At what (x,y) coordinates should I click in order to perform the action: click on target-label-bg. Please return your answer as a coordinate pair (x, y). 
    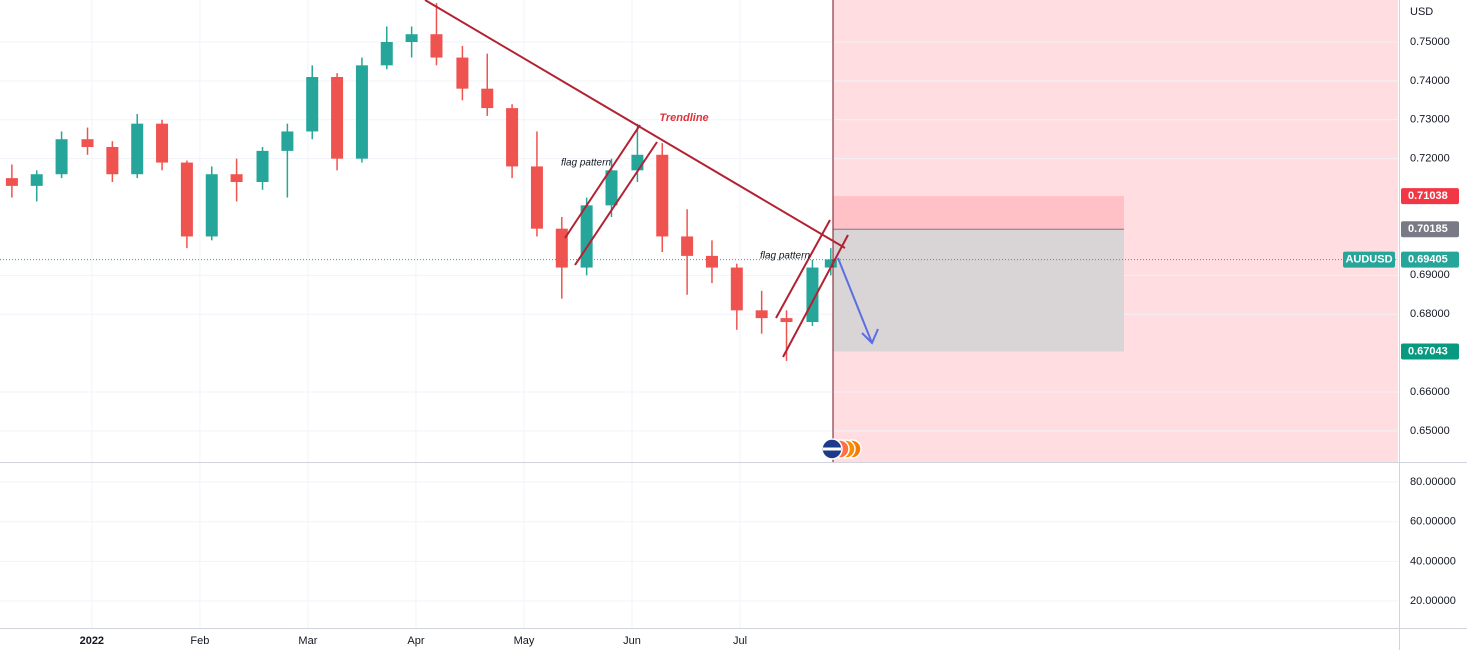
    Looking at the image, I should click on (1430, 351).